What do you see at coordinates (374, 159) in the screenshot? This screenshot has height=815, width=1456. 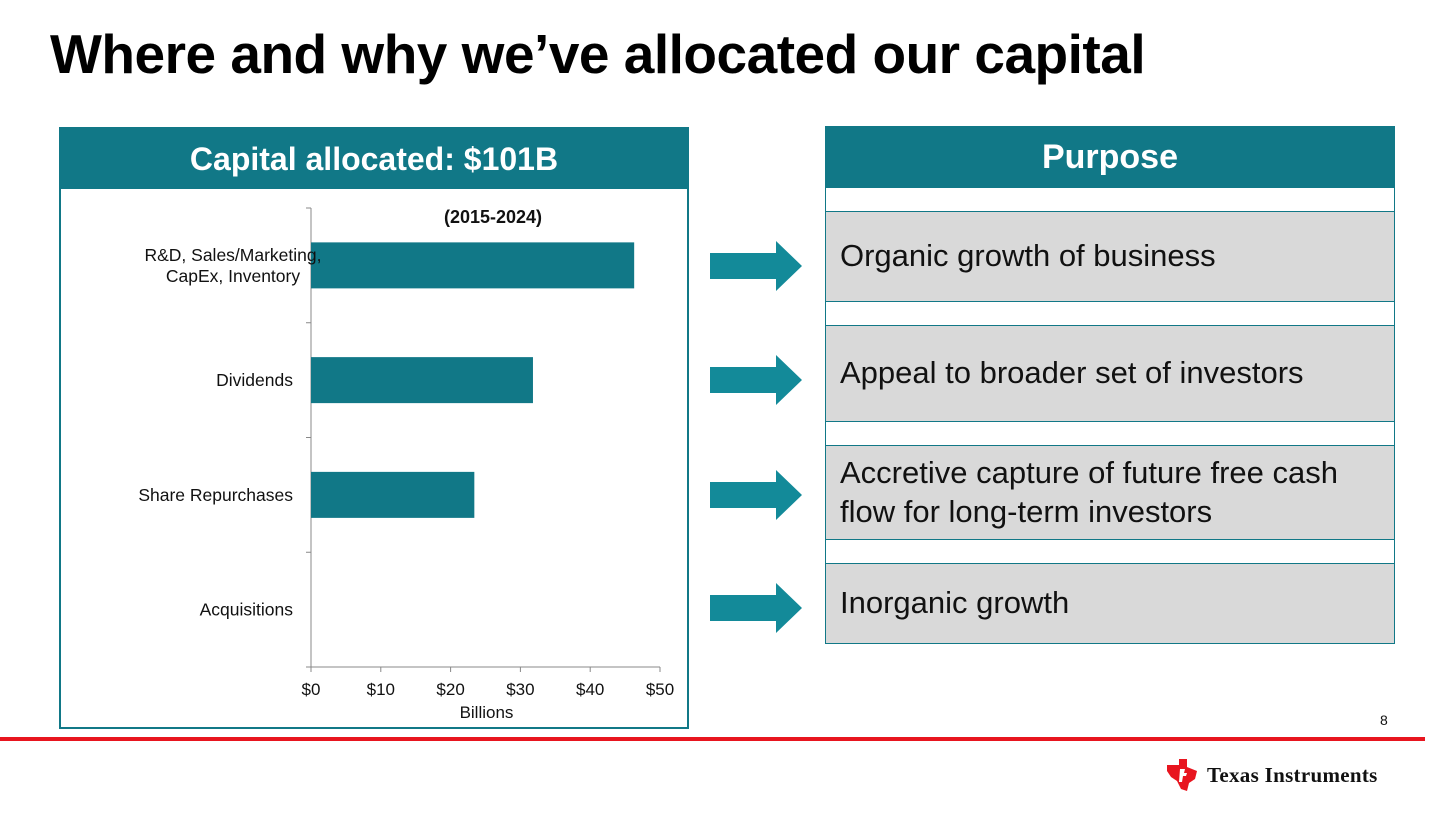 I see `chart-panel-header: Capital allocated: $101B` at bounding box center [374, 159].